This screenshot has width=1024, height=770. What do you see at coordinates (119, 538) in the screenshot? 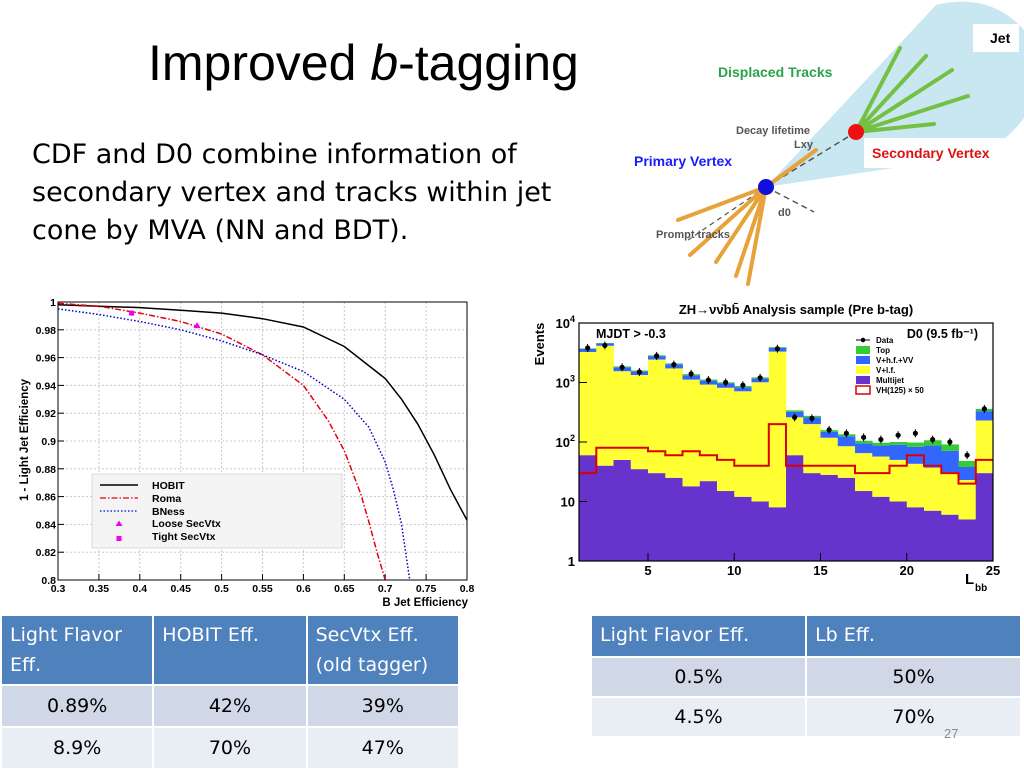
I see `legend-tight-marker` at bounding box center [119, 538].